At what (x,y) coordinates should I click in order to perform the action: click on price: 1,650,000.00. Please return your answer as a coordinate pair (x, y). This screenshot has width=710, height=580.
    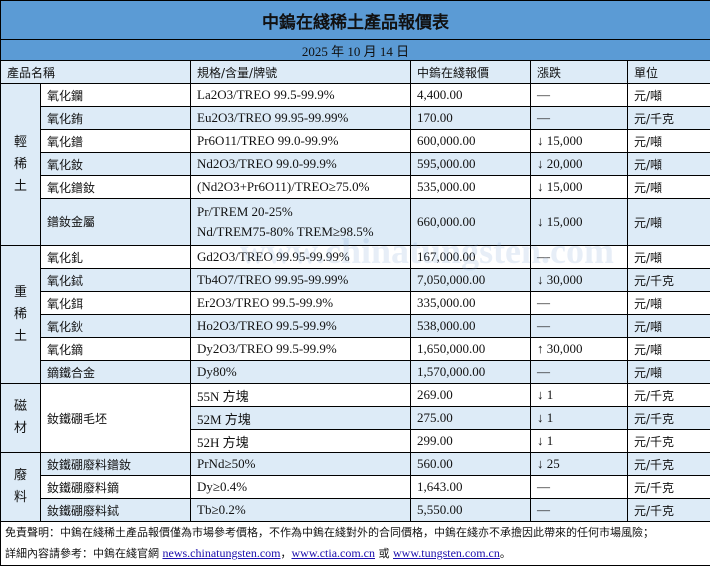
    Looking at the image, I should click on (470, 349).